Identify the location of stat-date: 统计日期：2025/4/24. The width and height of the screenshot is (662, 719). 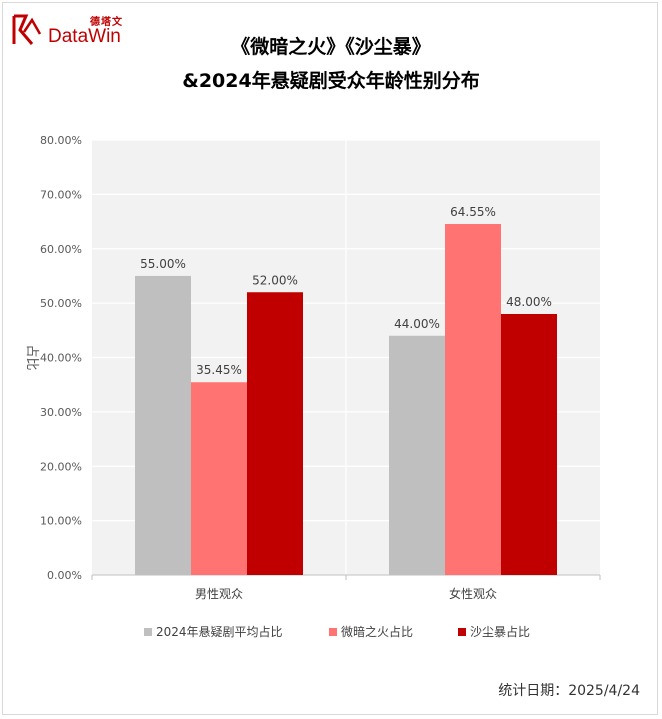
(569, 691).